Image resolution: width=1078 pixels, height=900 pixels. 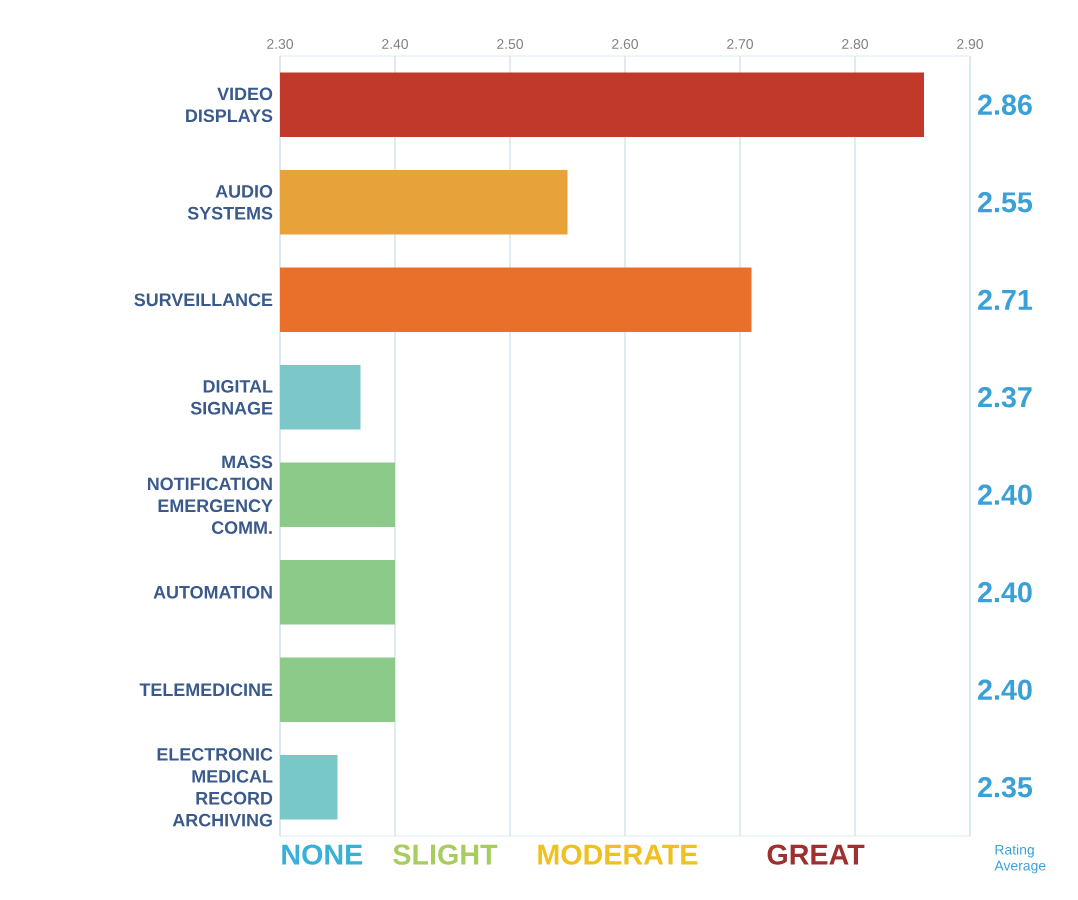 I want to click on text: GREAT, so click(x=816, y=854).